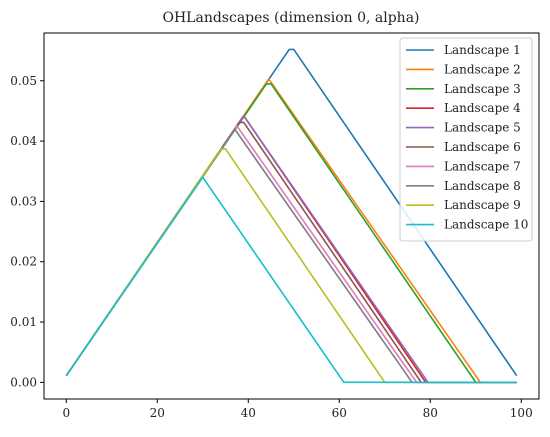  What do you see at coordinates (66, 413) in the screenshot?
I see `x-tick-label: 0` at bounding box center [66, 413].